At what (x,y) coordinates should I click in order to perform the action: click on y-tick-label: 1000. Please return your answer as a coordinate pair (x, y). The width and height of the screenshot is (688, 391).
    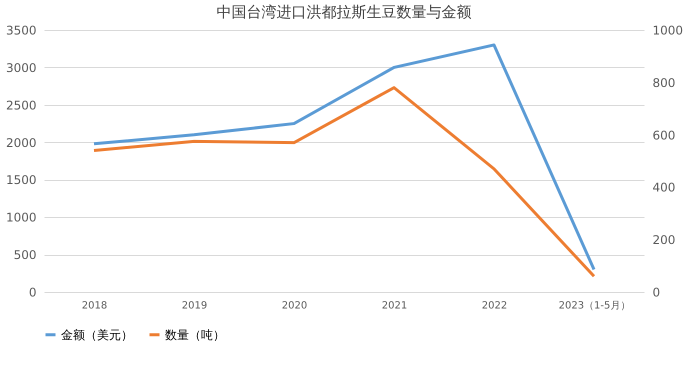
    Looking at the image, I should click on (21, 217).